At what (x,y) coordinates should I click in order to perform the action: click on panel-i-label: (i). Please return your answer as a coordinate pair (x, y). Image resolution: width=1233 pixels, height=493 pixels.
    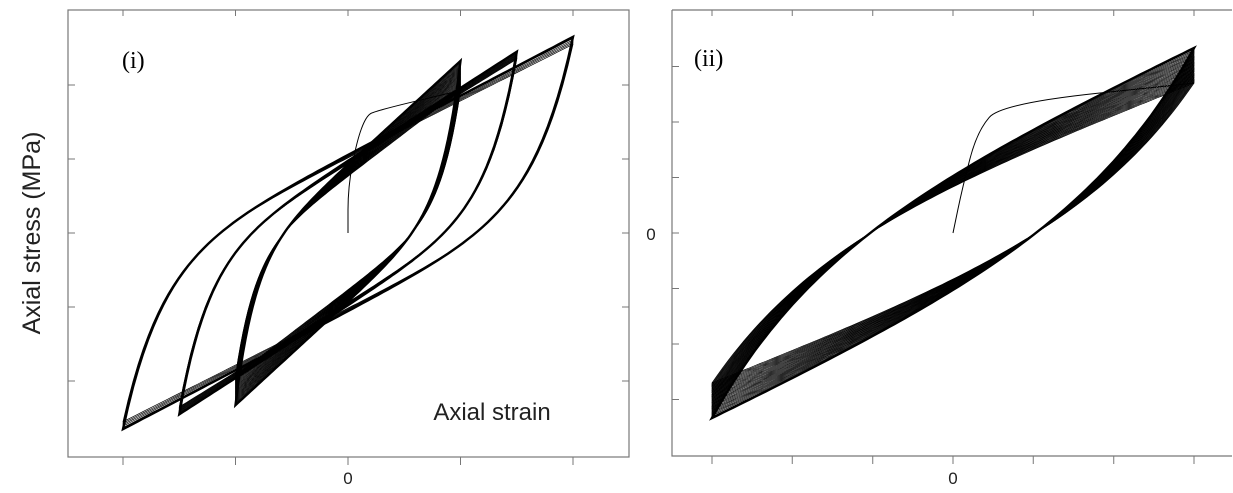
    Looking at the image, I should click on (133, 61).